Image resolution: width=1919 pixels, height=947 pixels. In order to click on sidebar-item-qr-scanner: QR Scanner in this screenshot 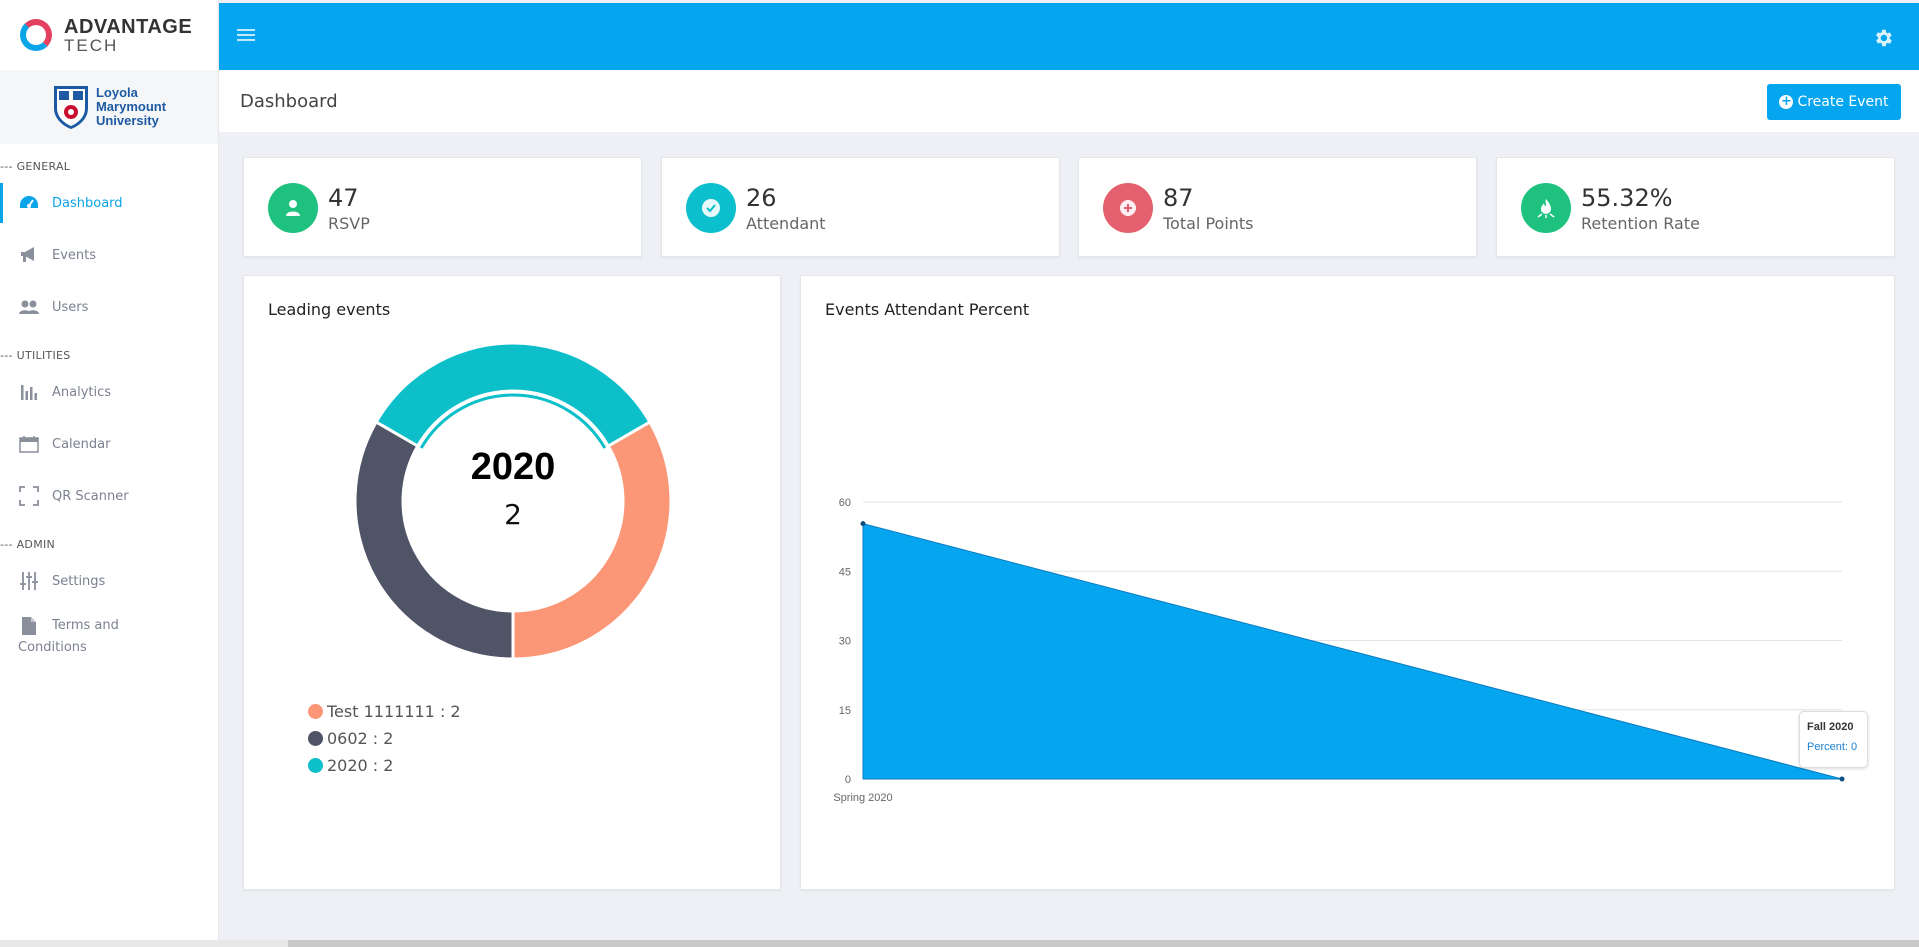, I will do `click(109, 496)`.